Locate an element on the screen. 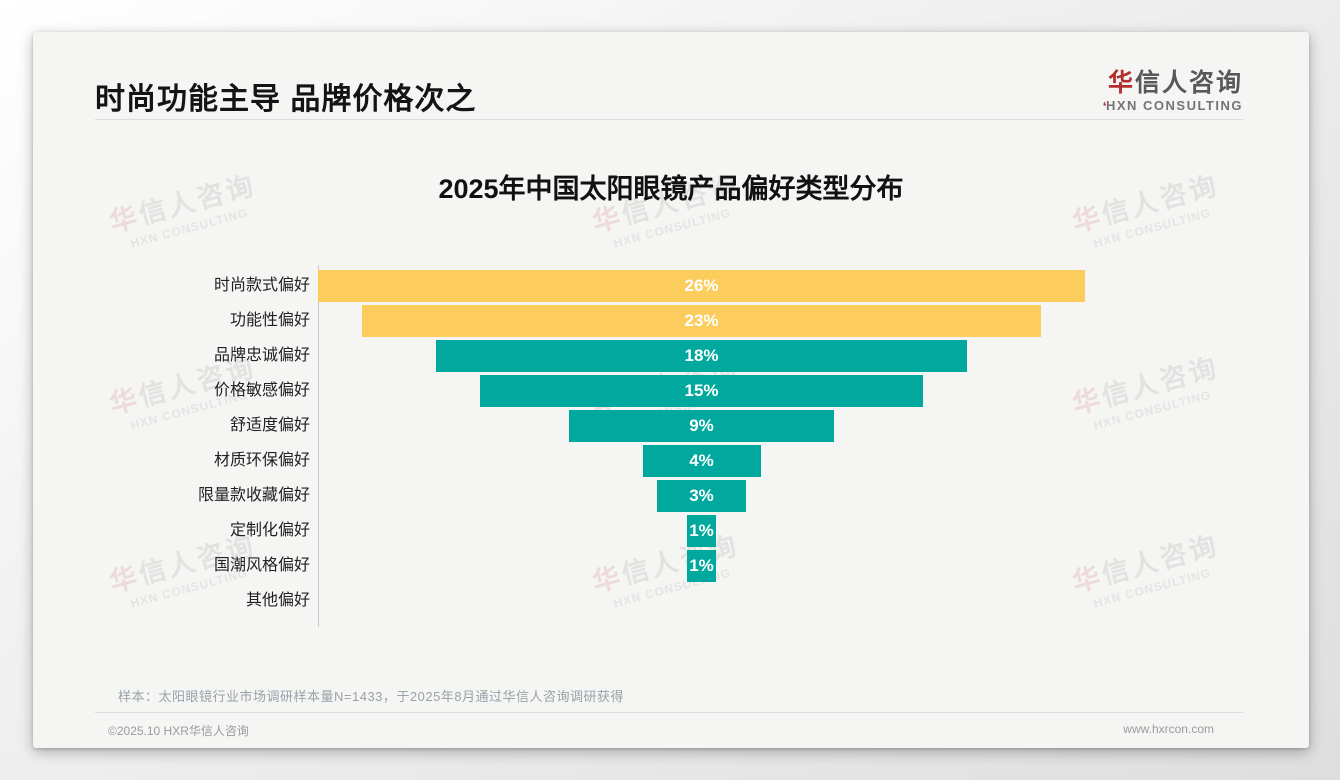 This screenshot has height=780, width=1340. bar-value-label: 3% is located at coordinates (701, 495).